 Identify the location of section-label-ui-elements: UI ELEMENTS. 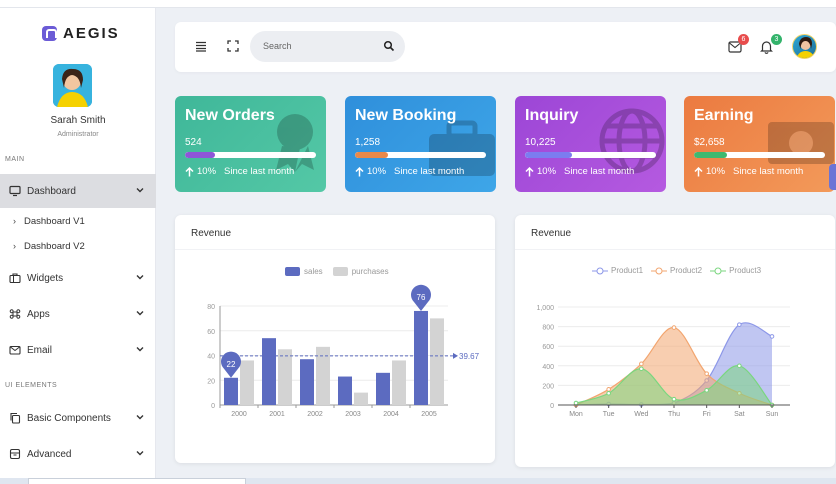
(31, 385).